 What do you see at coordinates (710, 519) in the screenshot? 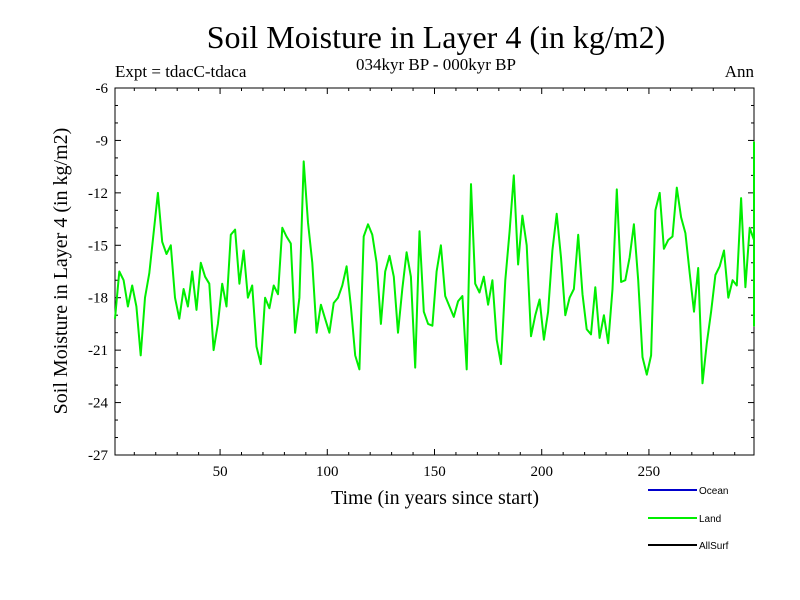
I see `legend-label-land: Land` at bounding box center [710, 519].